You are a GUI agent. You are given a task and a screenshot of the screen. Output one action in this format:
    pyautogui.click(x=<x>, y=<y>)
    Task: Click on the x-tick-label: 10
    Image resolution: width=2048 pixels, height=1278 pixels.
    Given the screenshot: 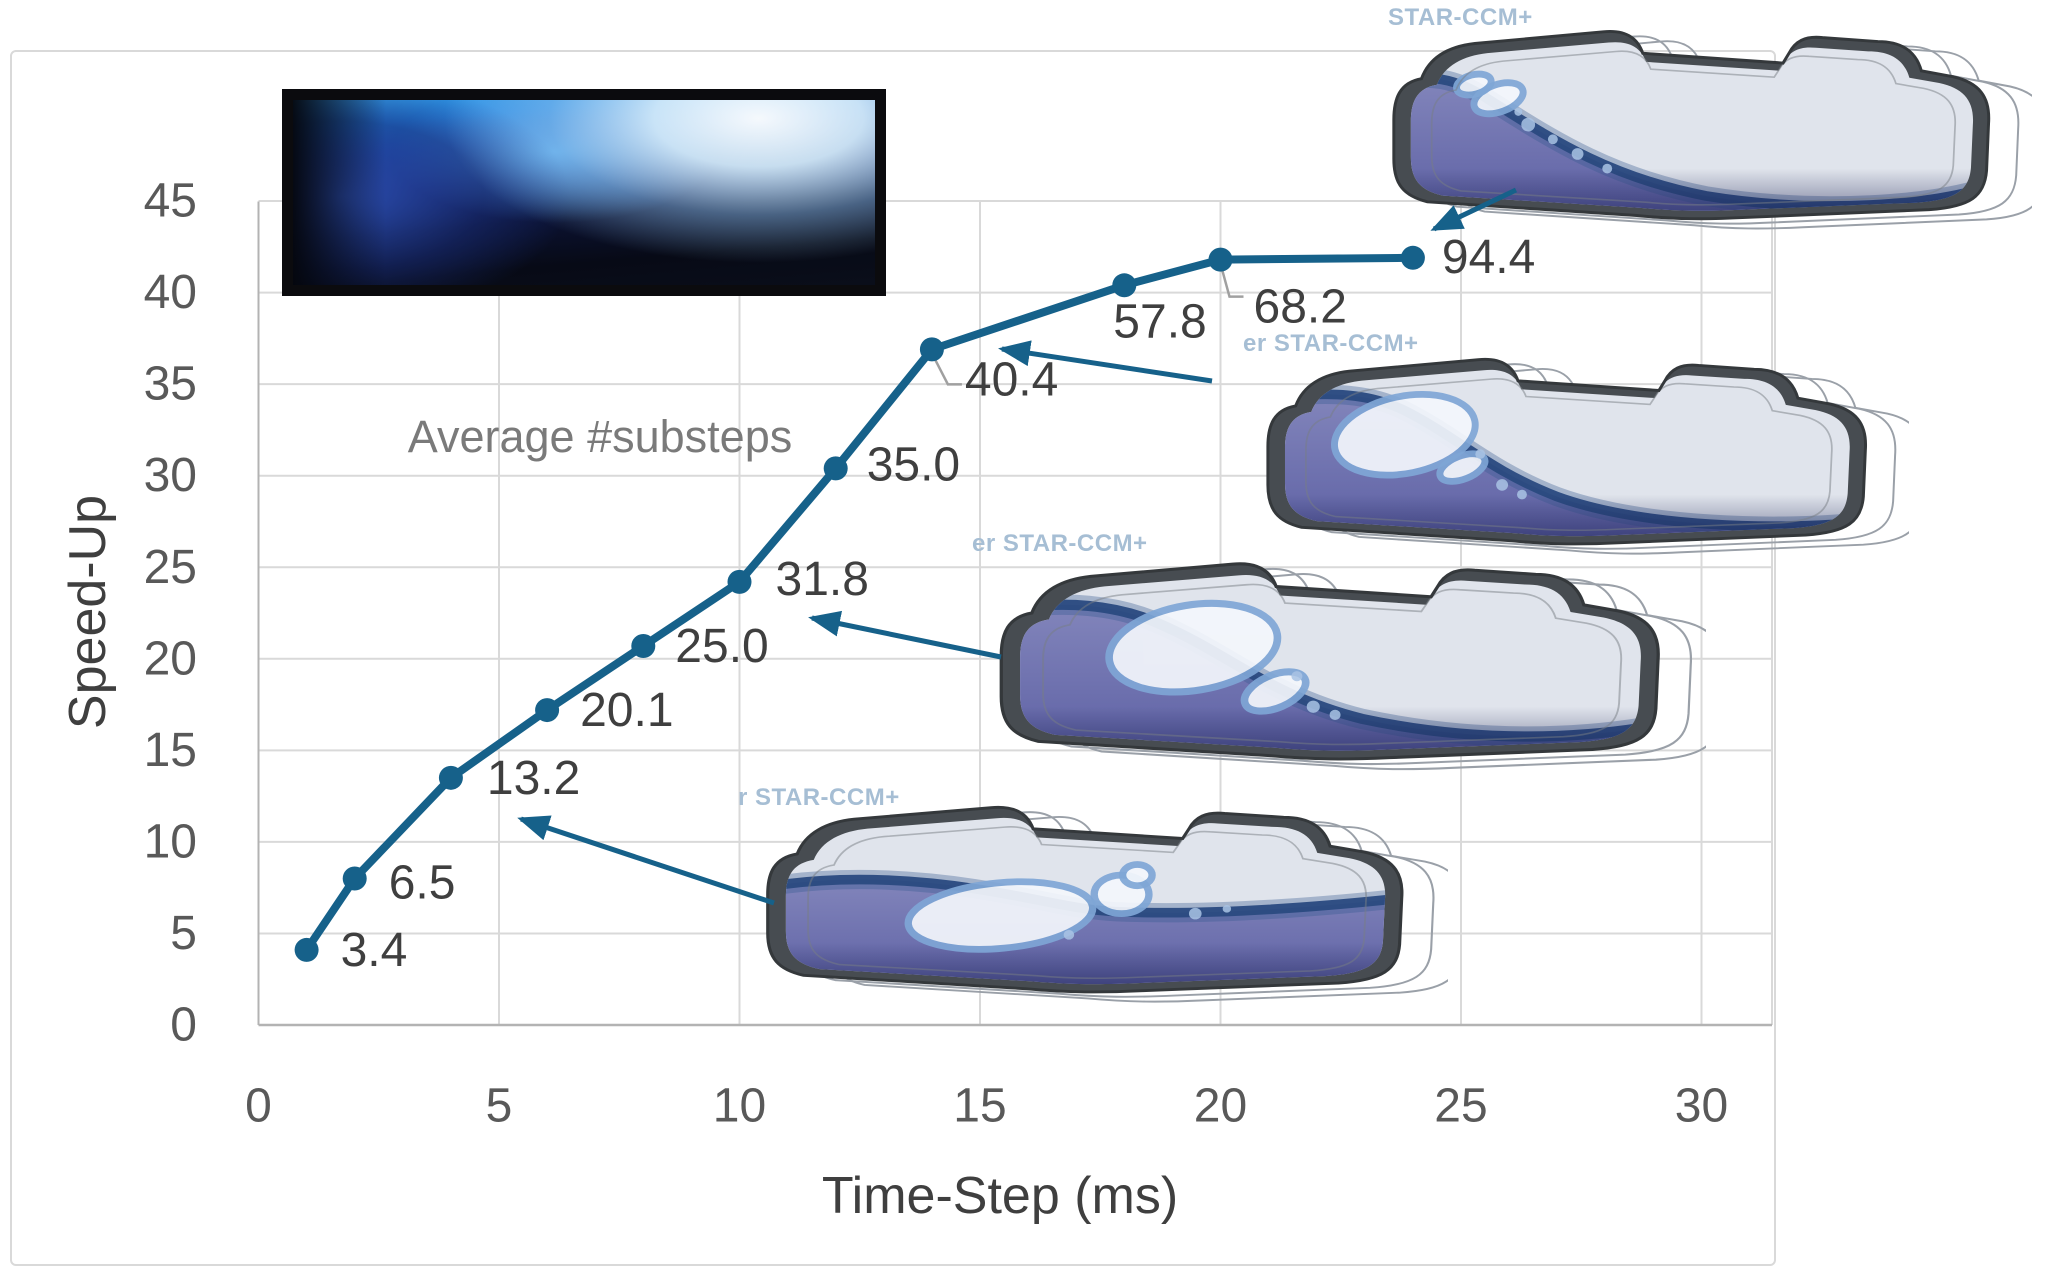 What is the action you would take?
    pyautogui.click(x=739, y=1106)
    